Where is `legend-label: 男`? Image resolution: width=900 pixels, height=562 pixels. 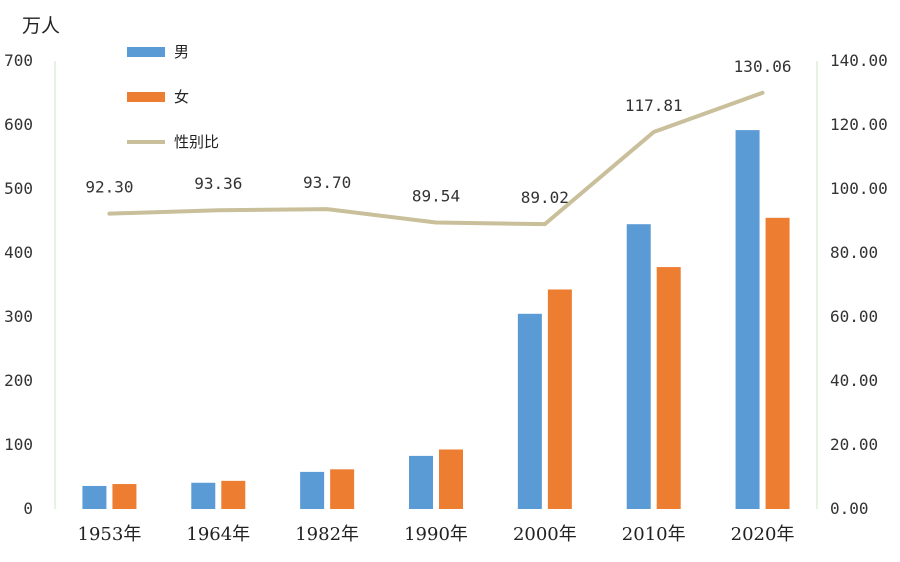 legend-label: 男 is located at coordinates (181, 52).